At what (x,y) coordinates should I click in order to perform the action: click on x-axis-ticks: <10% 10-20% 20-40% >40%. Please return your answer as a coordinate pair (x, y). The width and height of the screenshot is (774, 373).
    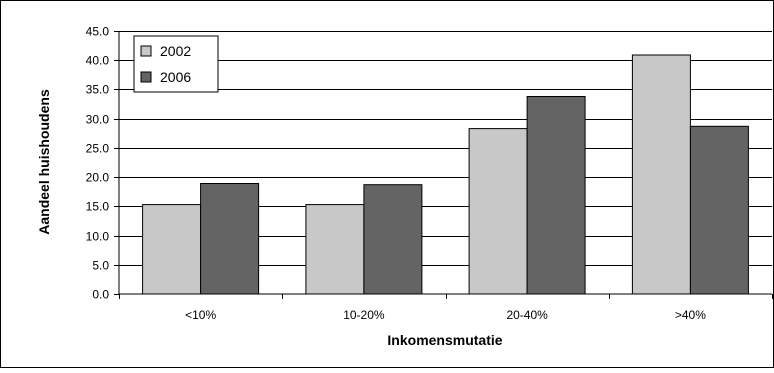
    Looking at the image, I should click on (446, 308).